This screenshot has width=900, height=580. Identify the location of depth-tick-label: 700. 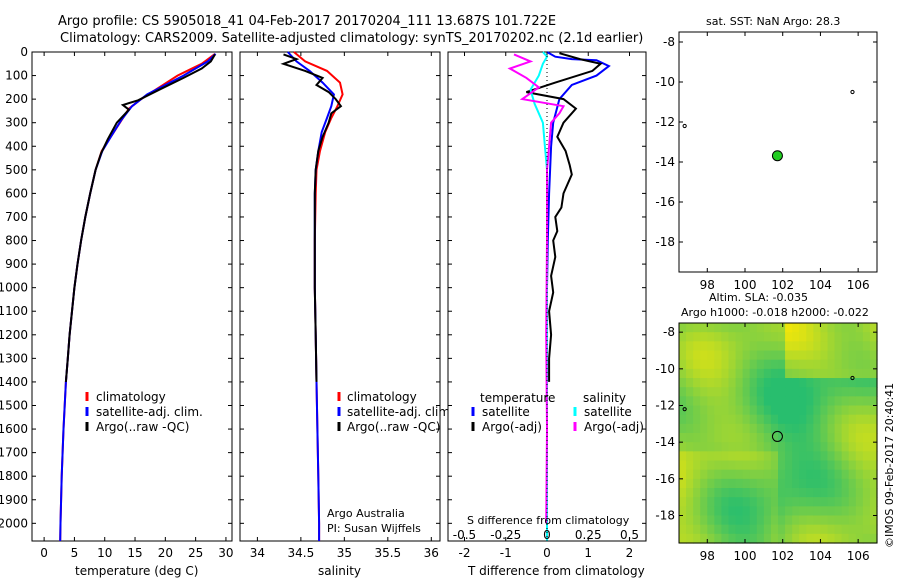
(16, 217).